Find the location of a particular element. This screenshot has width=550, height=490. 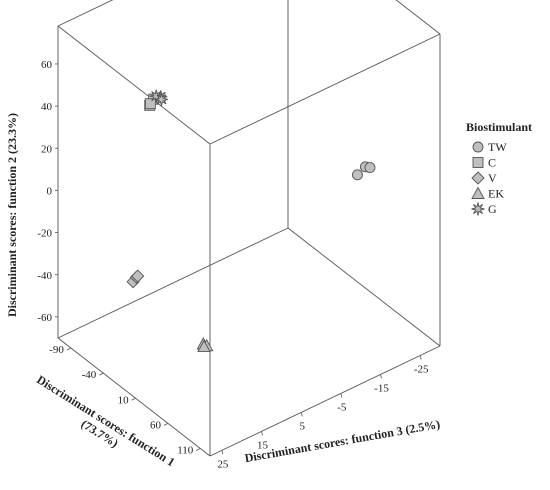

y-tick-label-5: -40 is located at coordinates (44, 276).